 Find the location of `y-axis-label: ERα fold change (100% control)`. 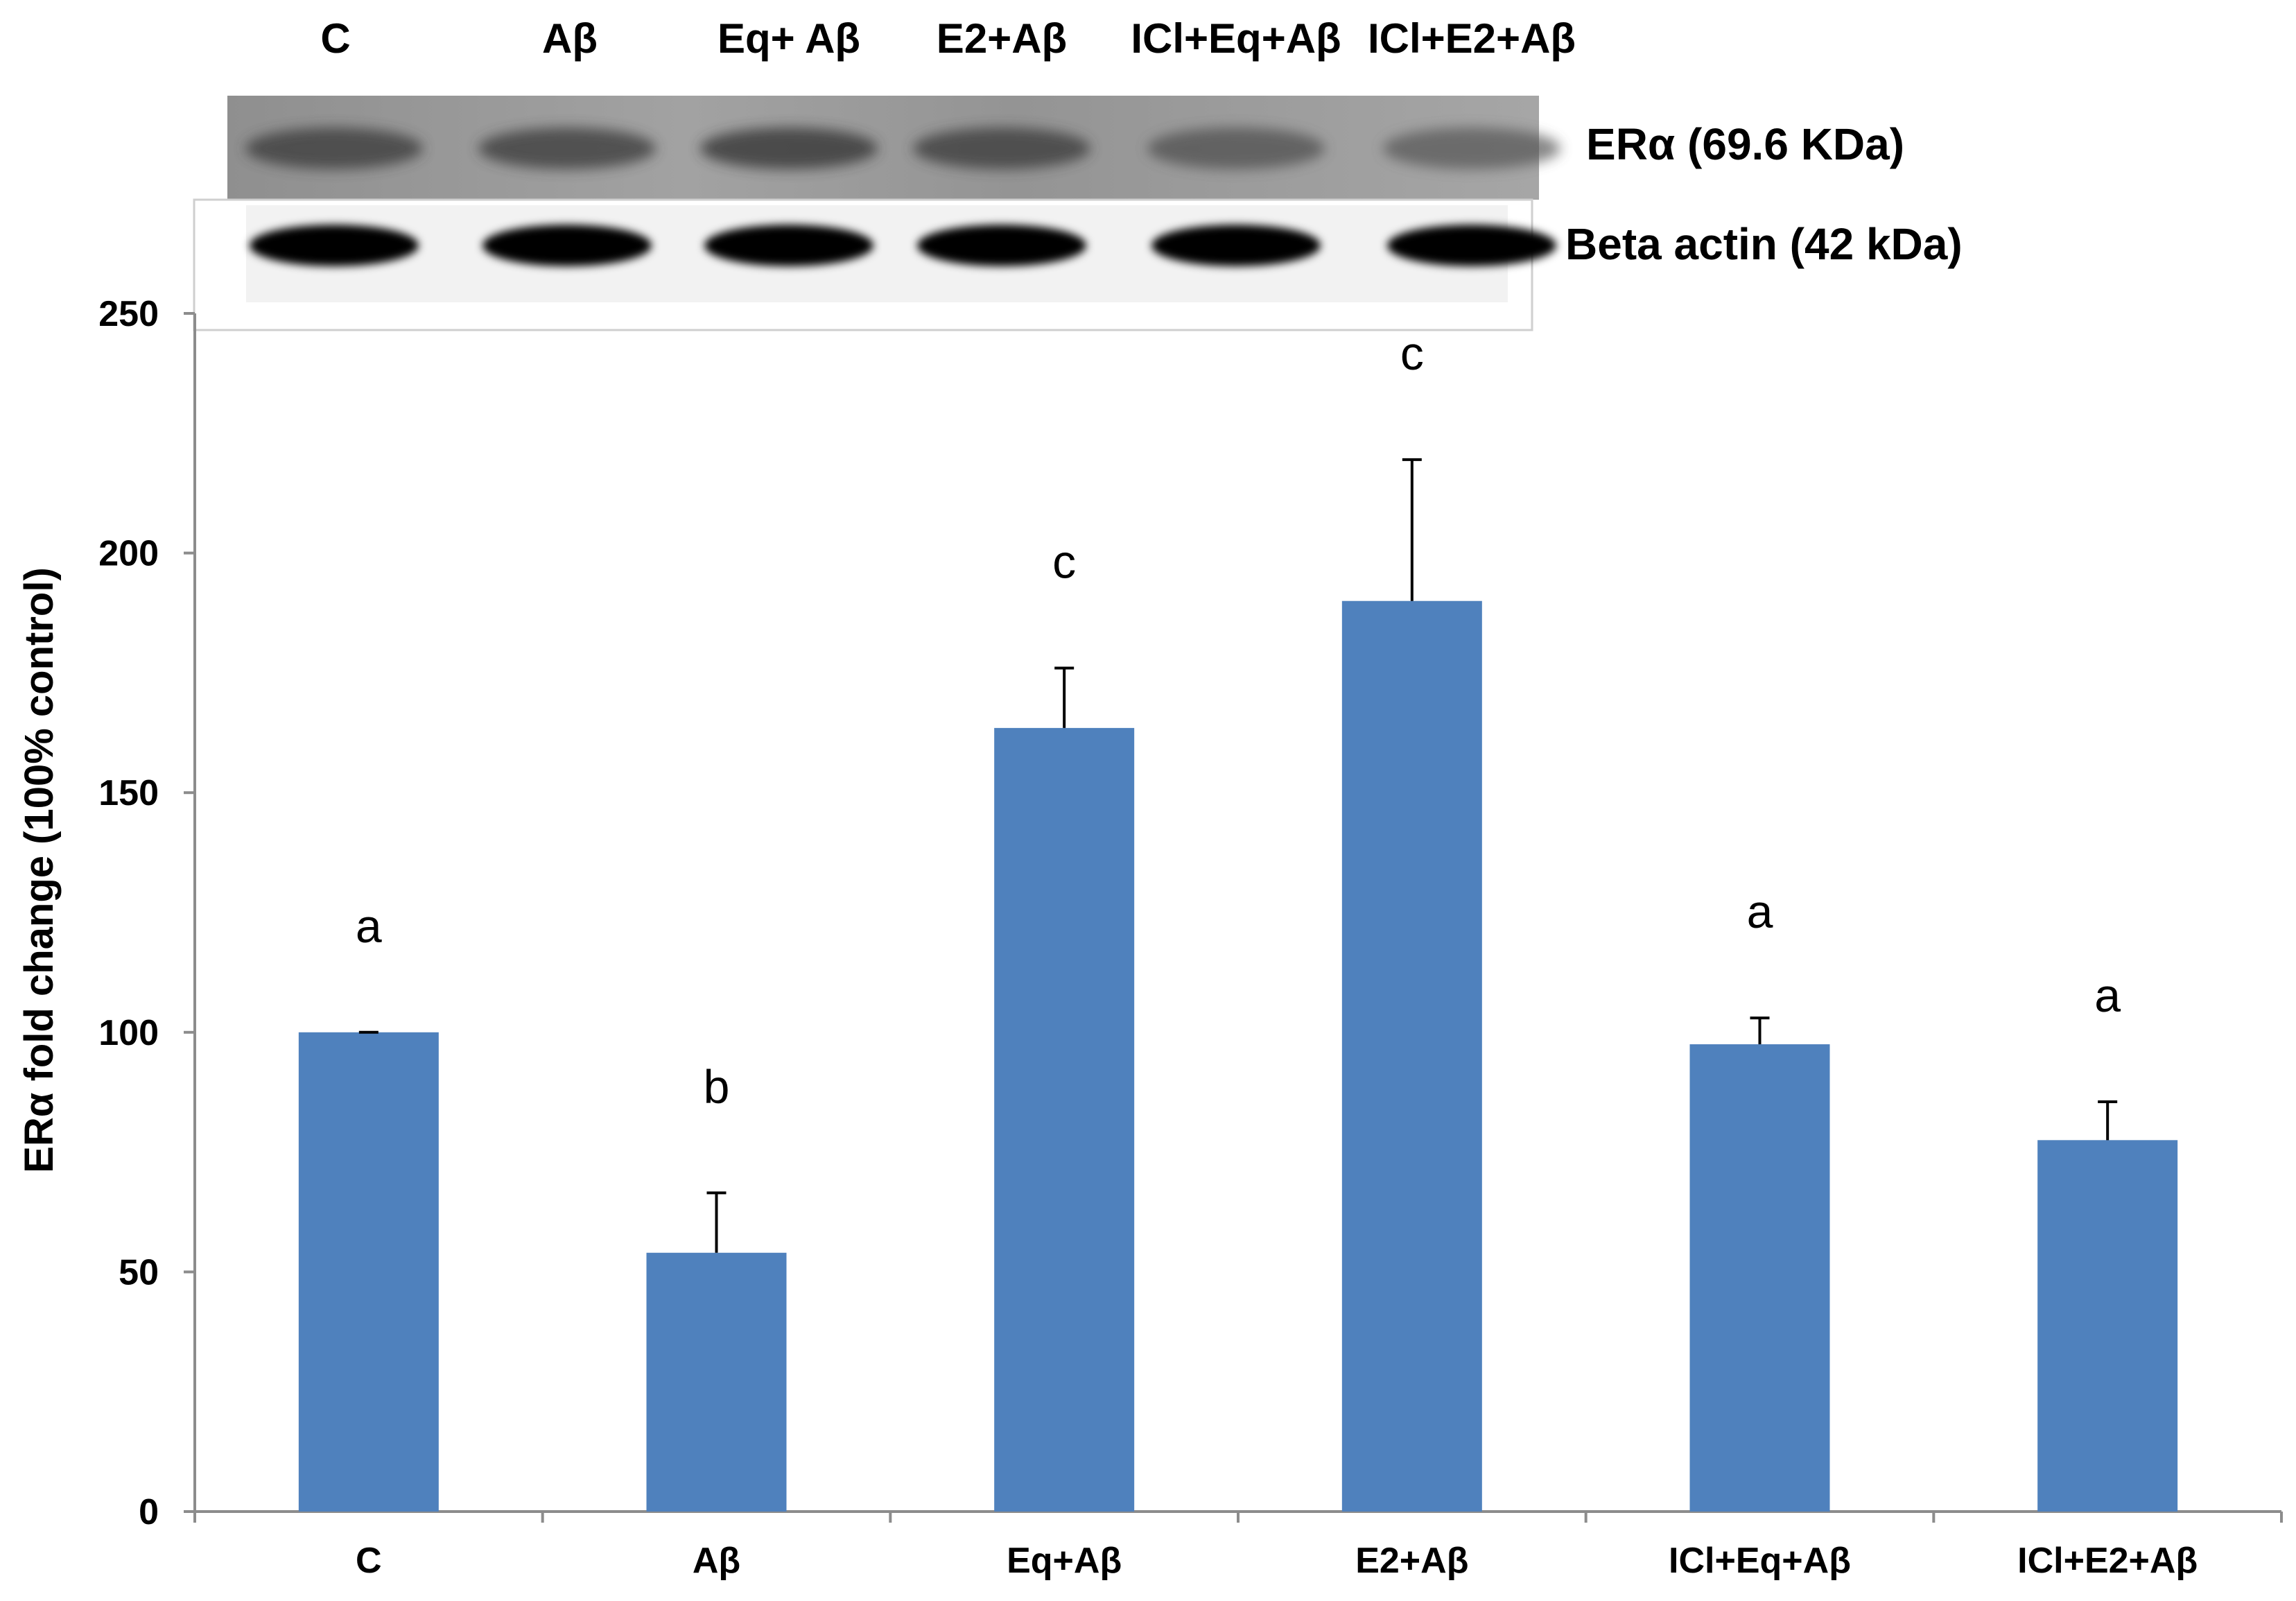

y-axis-label: ERα fold change (100% control) is located at coordinates (39, 870).